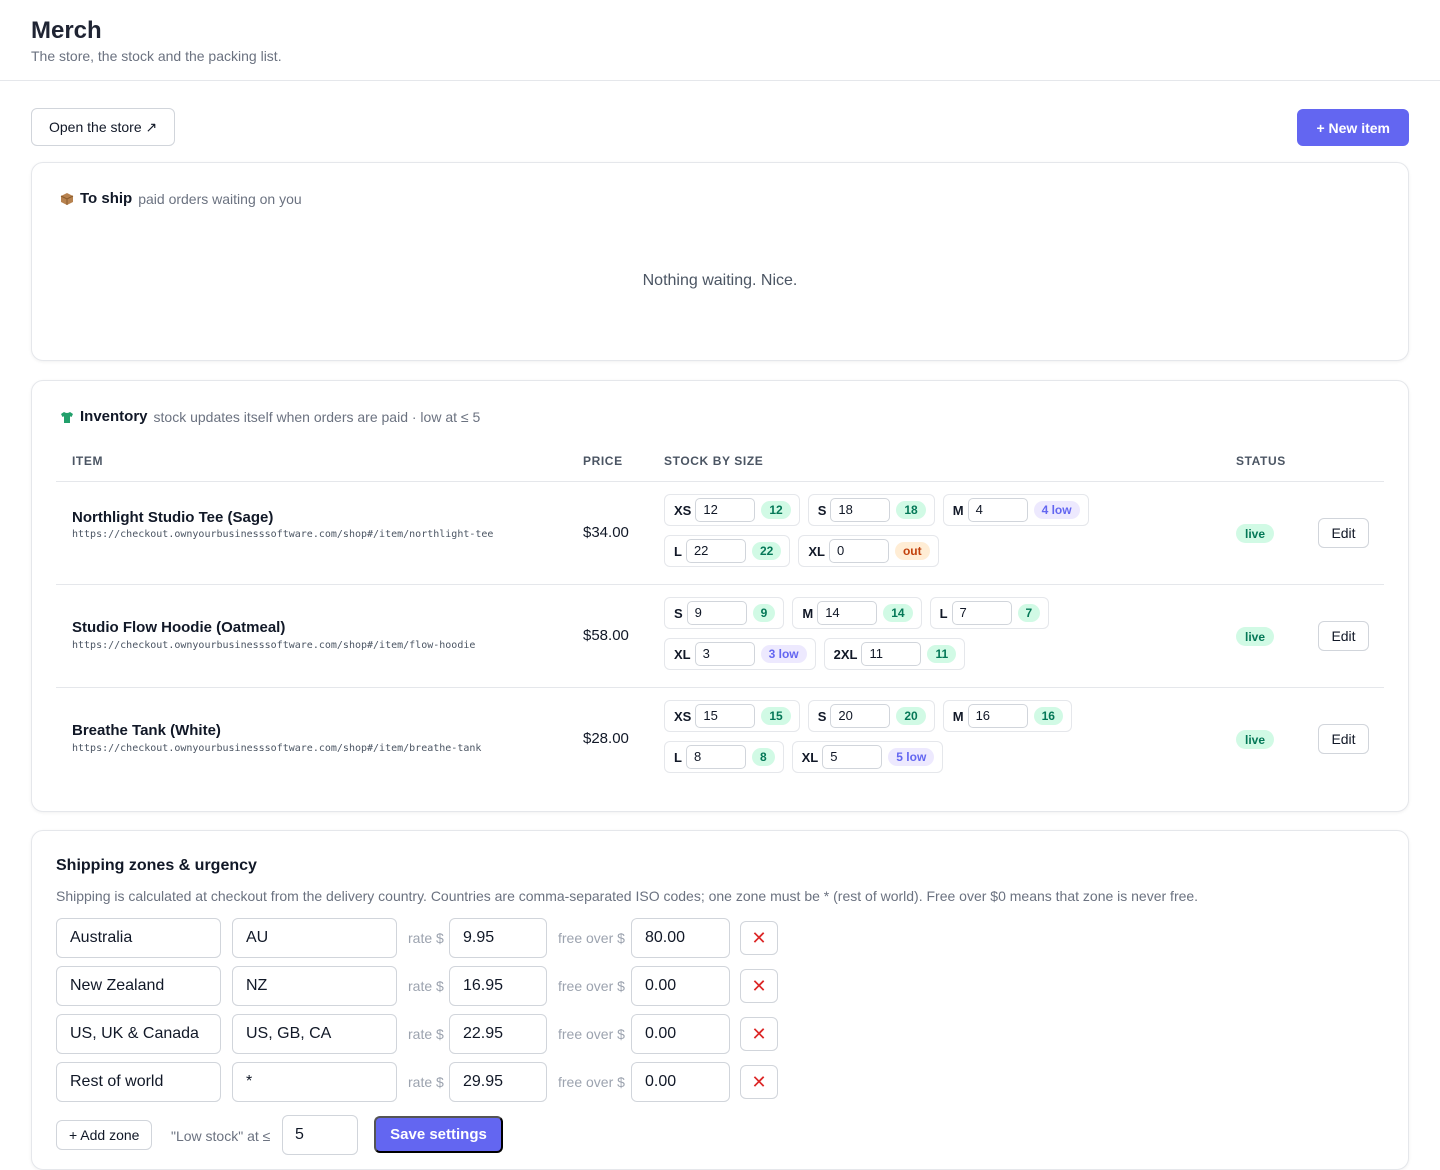 The width and height of the screenshot is (1440, 1170). Describe the element at coordinates (783, 654) in the screenshot. I see `stock-badge: 3 low` at that location.